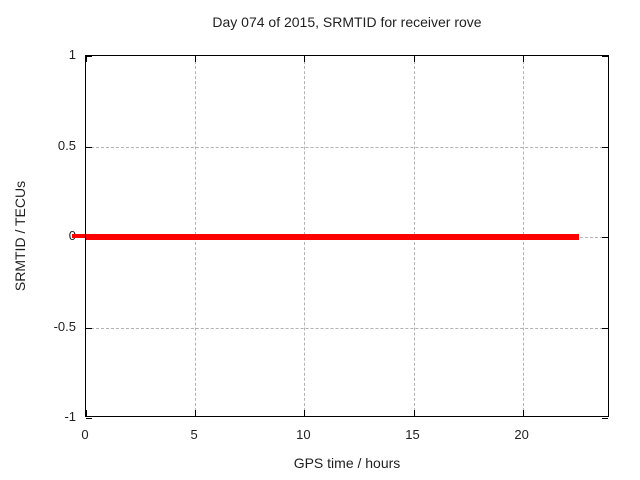 The height and width of the screenshot is (480, 640). What do you see at coordinates (521, 434) in the screenshot?
I see `x-tick-label: 20` at bounding box center [521, 434].